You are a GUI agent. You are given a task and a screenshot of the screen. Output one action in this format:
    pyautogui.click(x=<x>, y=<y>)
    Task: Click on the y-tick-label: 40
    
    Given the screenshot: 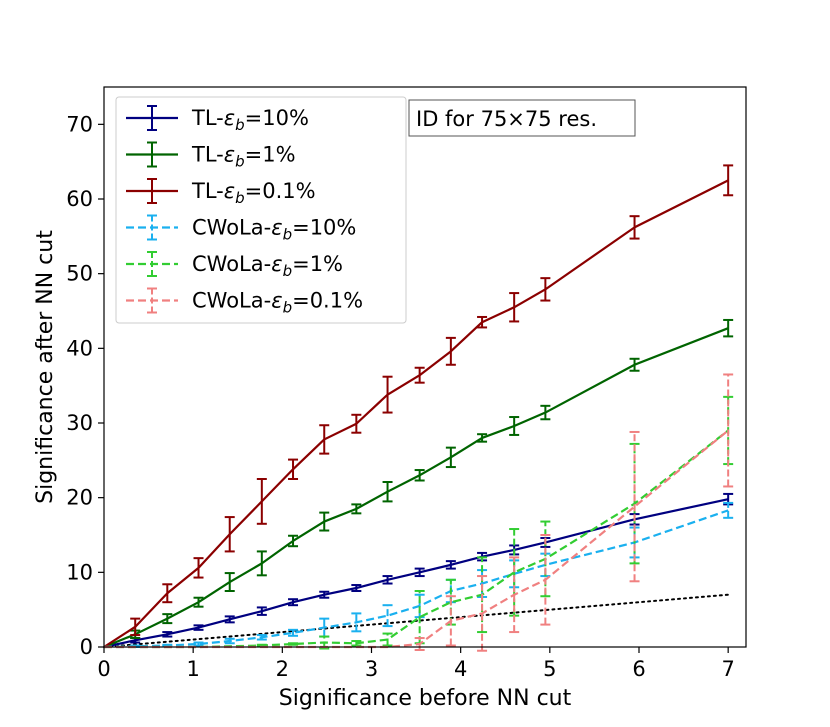 What is the action you would take?
    pyautogui.click(x=79, y=348)
    